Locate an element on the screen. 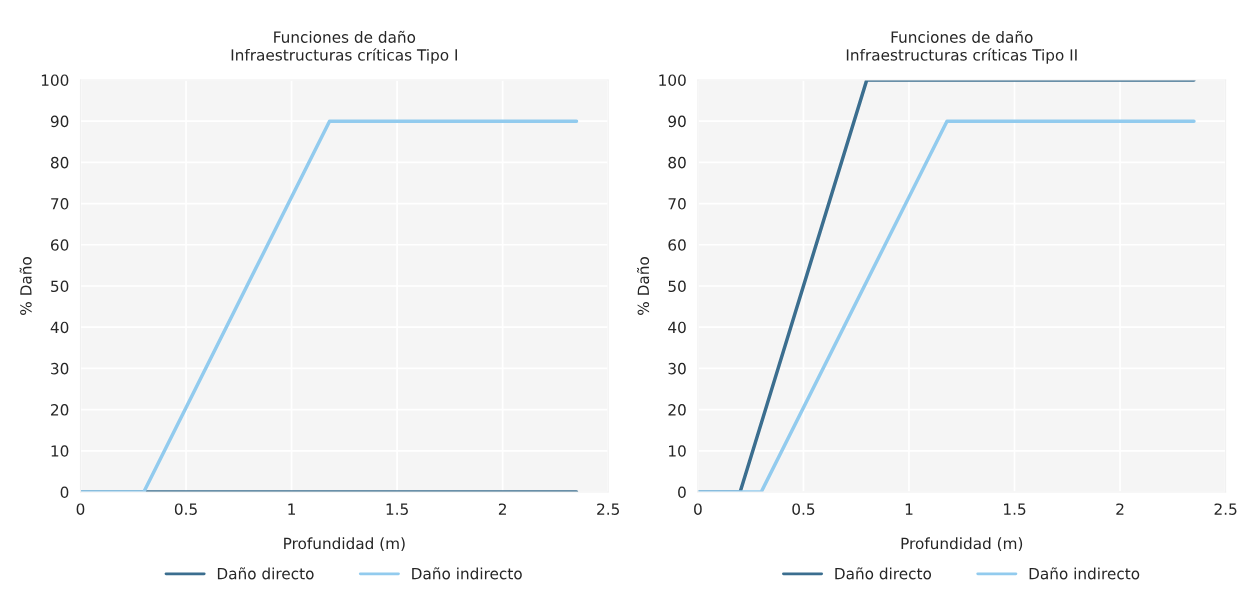 The height and width of the screenshot is (615, 1238). chart-title: Funciones de daño Infraestructuras críticas Tipo II is located at coordinates (961, 47).